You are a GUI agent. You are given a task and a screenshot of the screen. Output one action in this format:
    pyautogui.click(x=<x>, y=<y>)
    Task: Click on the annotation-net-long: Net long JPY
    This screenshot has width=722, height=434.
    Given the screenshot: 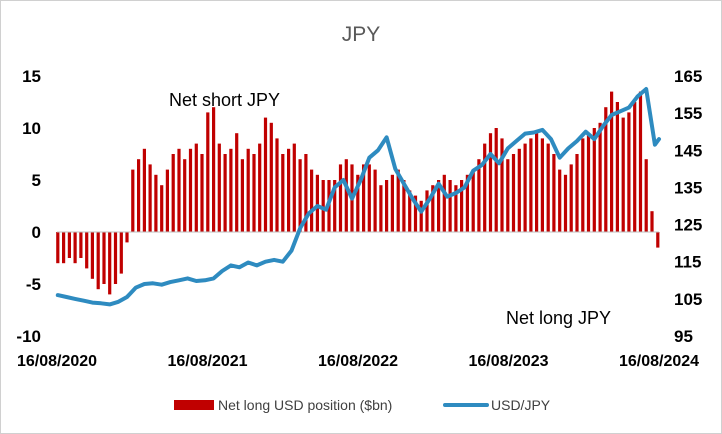 What is the action you would take?
    pyautogui.click(x=558, y=318)
    